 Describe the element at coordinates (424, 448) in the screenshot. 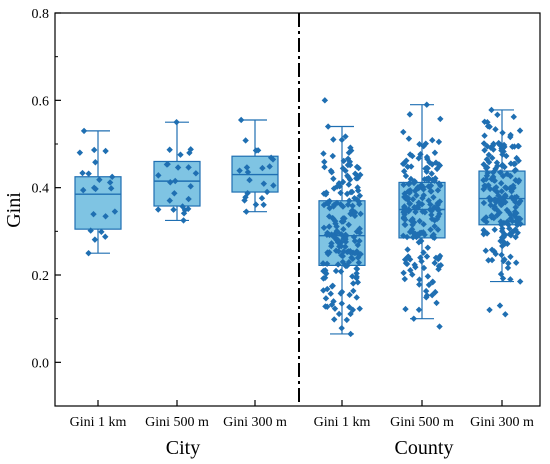

I see `group-label-county: County` at that location.